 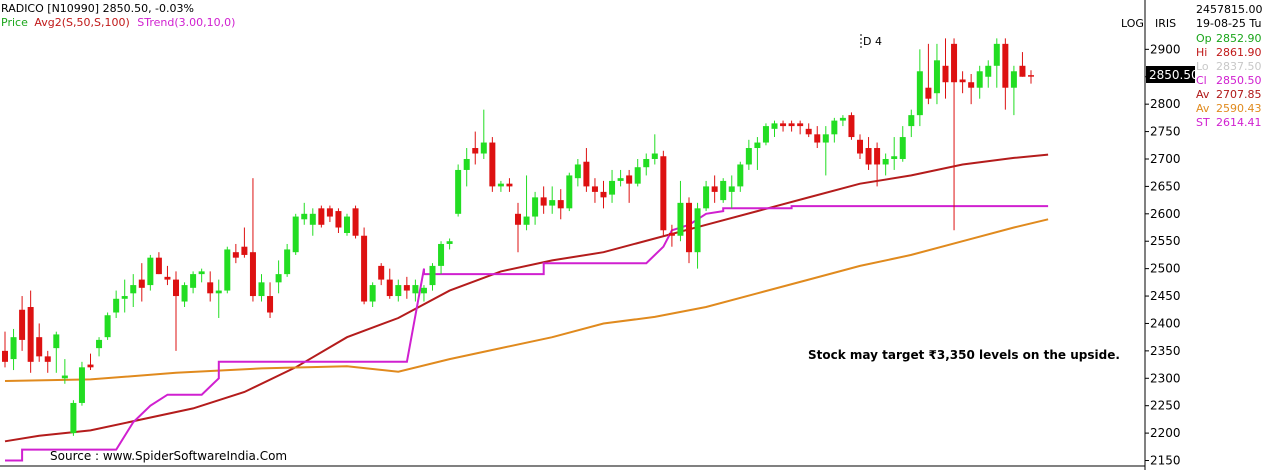 I want to click on indicator-legend: Price Avg2(S,50,S,100) STrend(3.00,10,0), so click(x=118, y=22).